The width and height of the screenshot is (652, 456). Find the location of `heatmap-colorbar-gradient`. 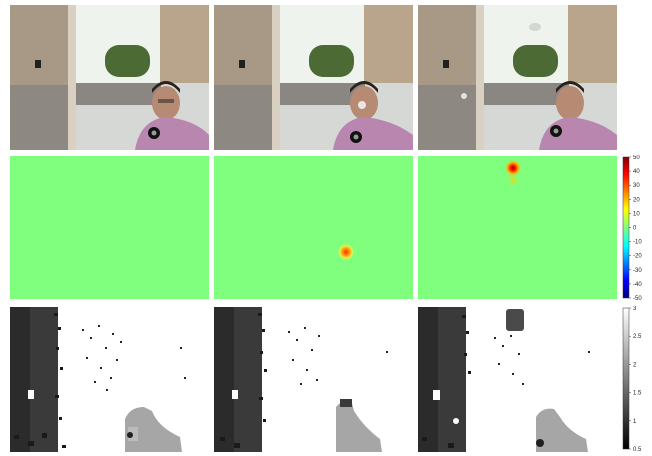

heatmap-colorbar-gradient is located at coordinates (626, 227).